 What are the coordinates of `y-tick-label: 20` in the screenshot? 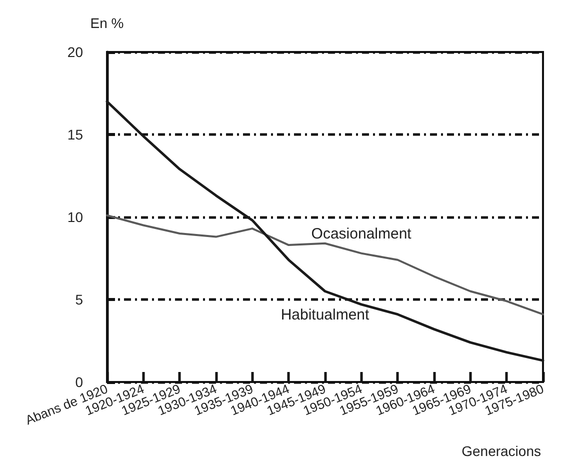 It's located at (75, 52).